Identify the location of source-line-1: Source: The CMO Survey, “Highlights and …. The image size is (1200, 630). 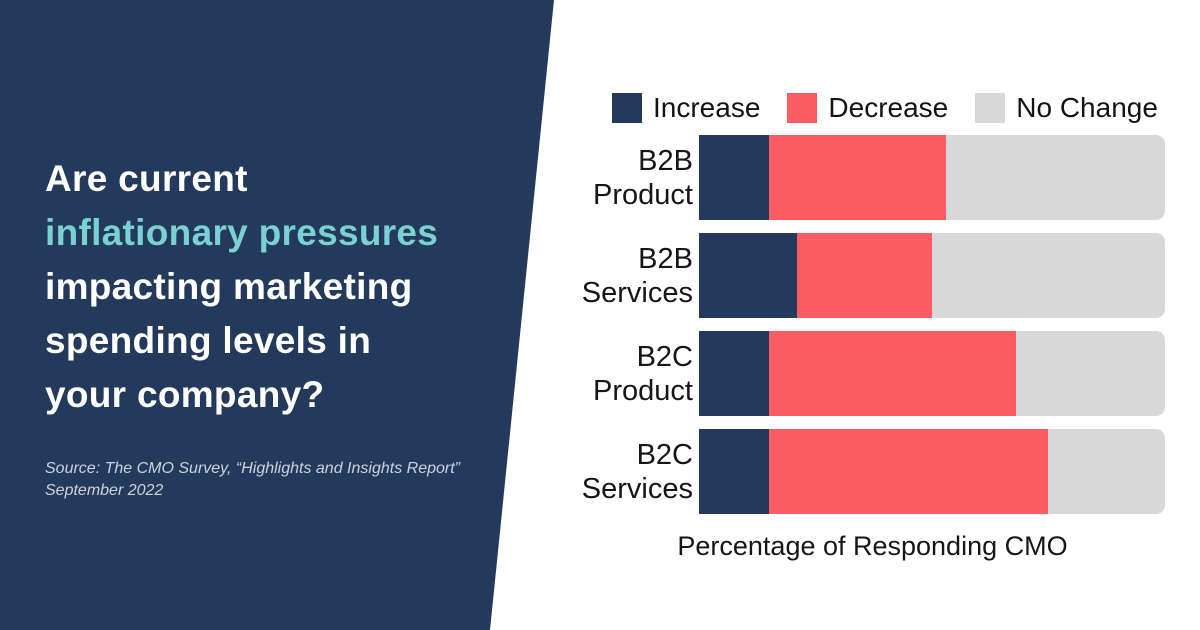
(252, 468).